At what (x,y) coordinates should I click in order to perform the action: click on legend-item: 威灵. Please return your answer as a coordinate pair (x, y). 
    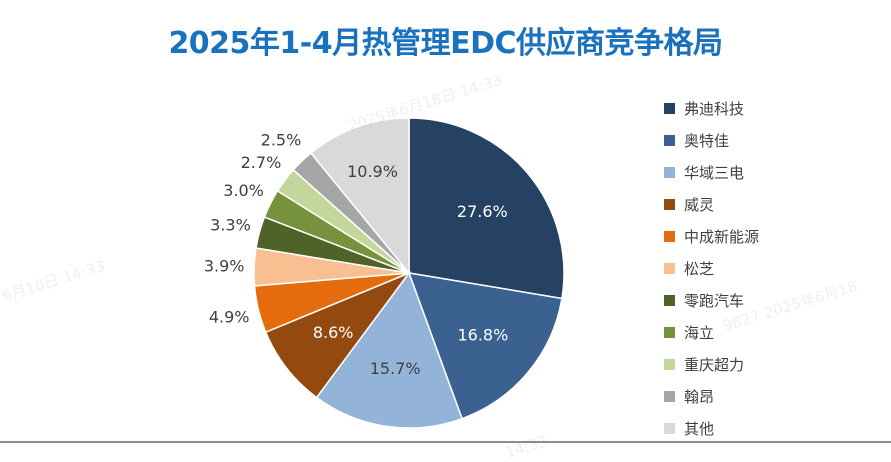
    Looking at the image, I should click on (711, 204).